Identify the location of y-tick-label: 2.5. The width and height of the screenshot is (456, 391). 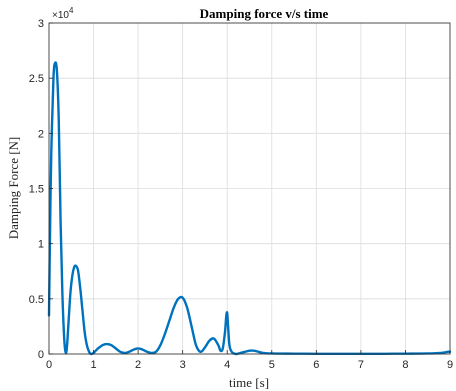
(36, 79).